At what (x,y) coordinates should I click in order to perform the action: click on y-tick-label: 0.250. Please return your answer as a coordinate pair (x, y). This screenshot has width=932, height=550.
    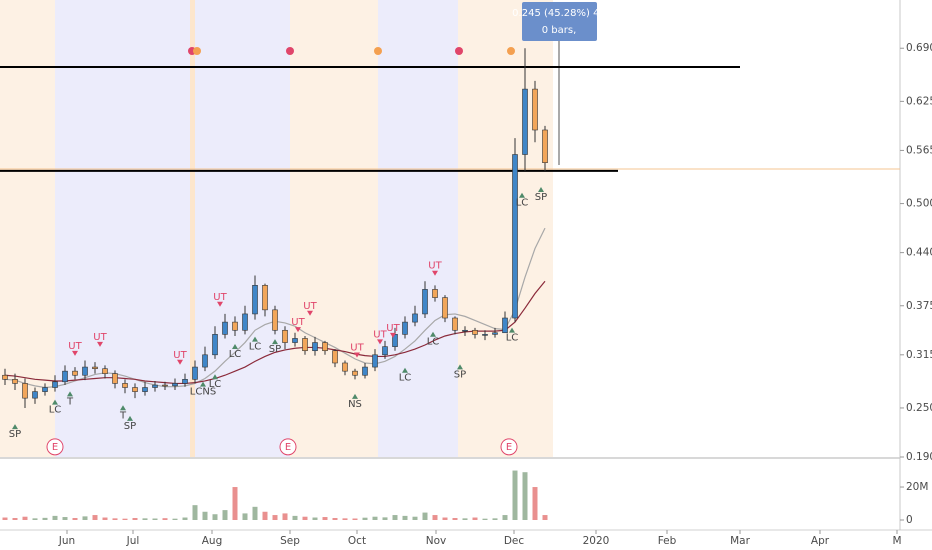
    Looking at the image, I should click on (919, 408).